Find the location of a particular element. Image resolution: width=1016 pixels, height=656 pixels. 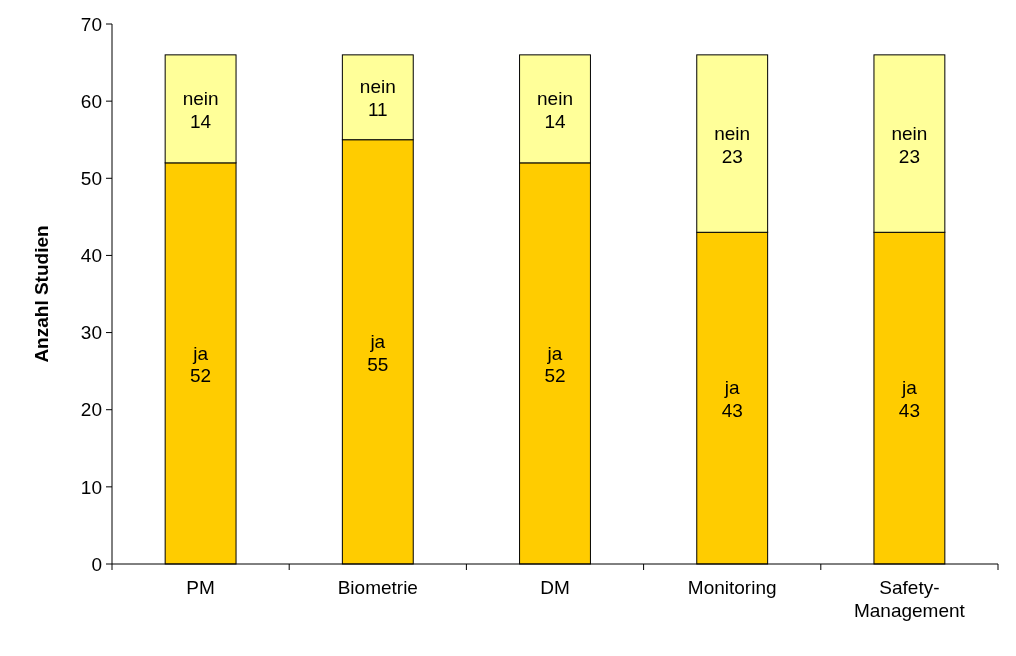

y-tick-label: 0 is located at coordinates (96, 564).